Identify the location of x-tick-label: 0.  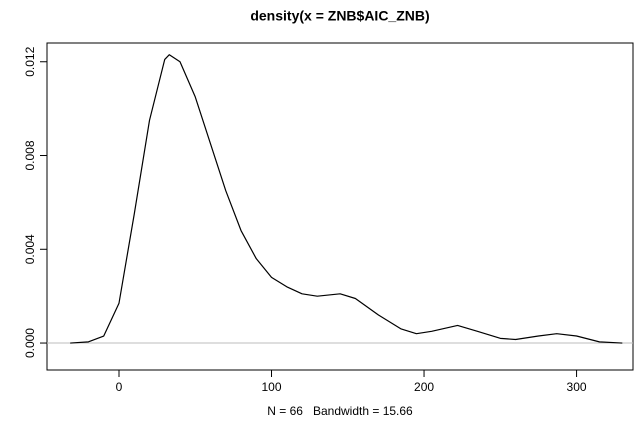
(119, 387).